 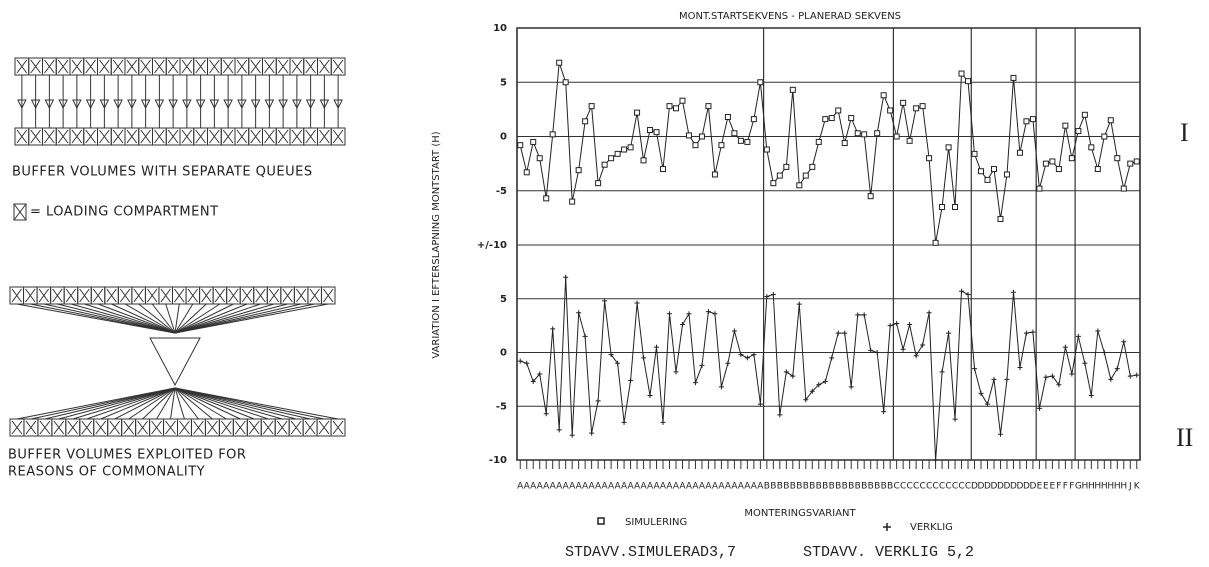 What do you see at coordinates (656, 522) in the screenshot?
I see `legend-label: SIMULERING` at bounding box center [656, 522].